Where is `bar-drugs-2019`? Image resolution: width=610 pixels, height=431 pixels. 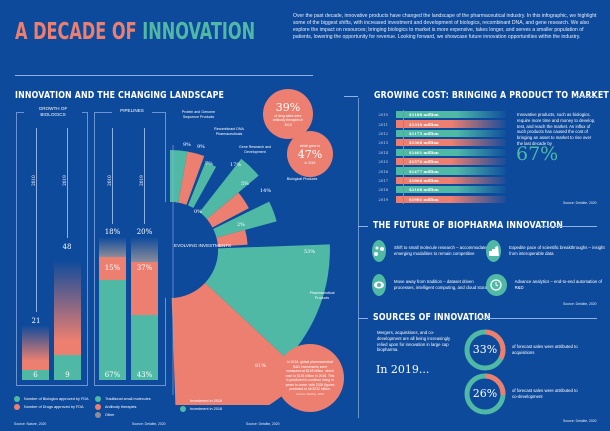
bar-drugs-2019 is located at coordinates (67, 307).